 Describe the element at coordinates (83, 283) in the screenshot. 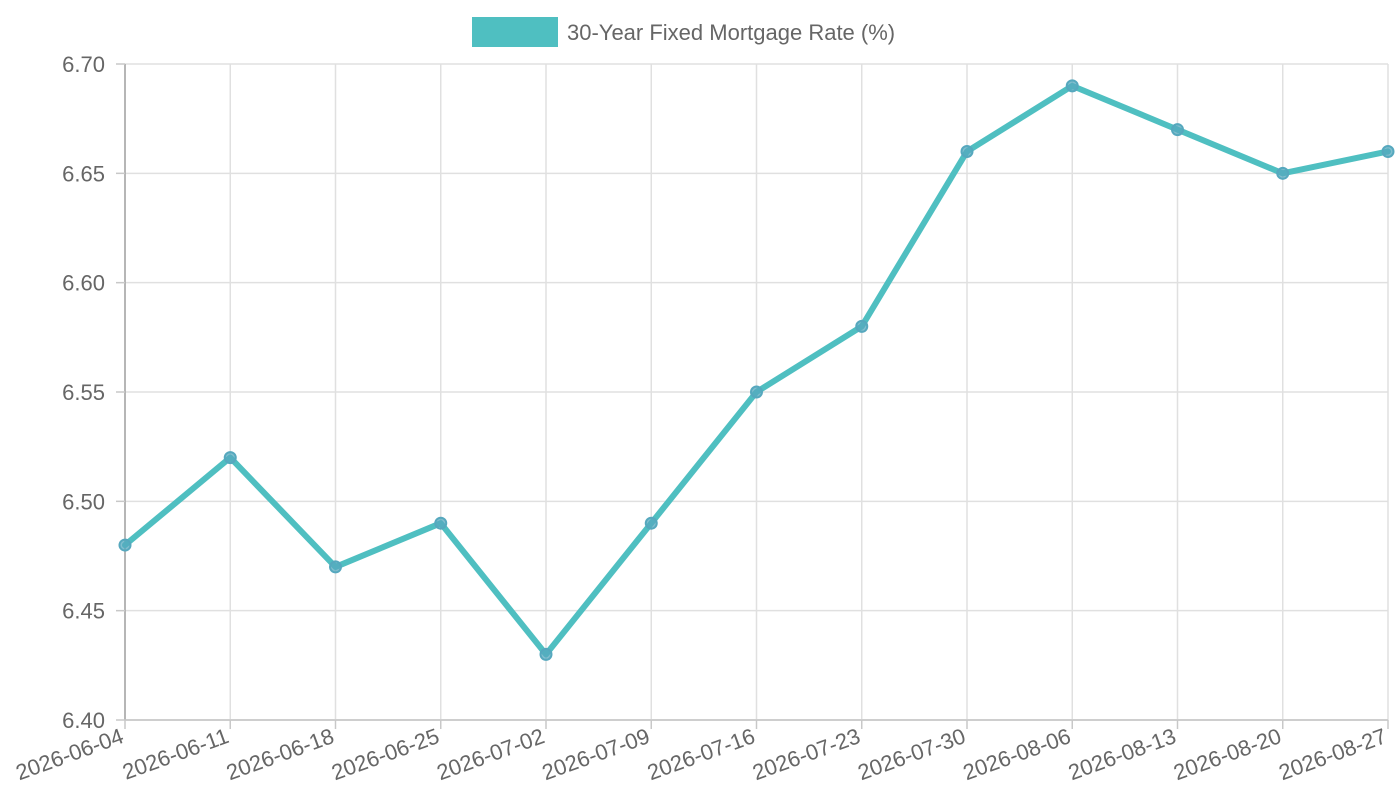

I see `y-tick-label: 6.60` at that location.